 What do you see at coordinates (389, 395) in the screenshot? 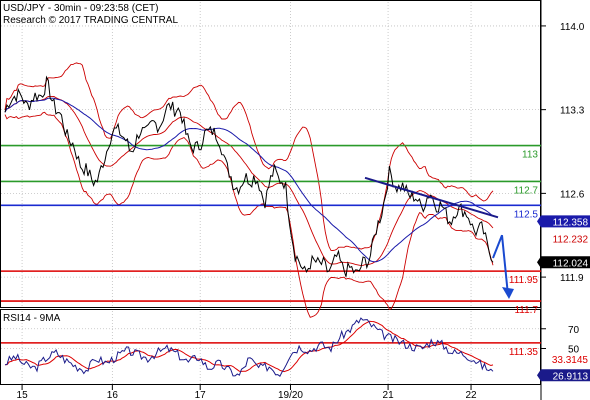
I see `x-tick-label: 21` at bounding box center [389, 395].